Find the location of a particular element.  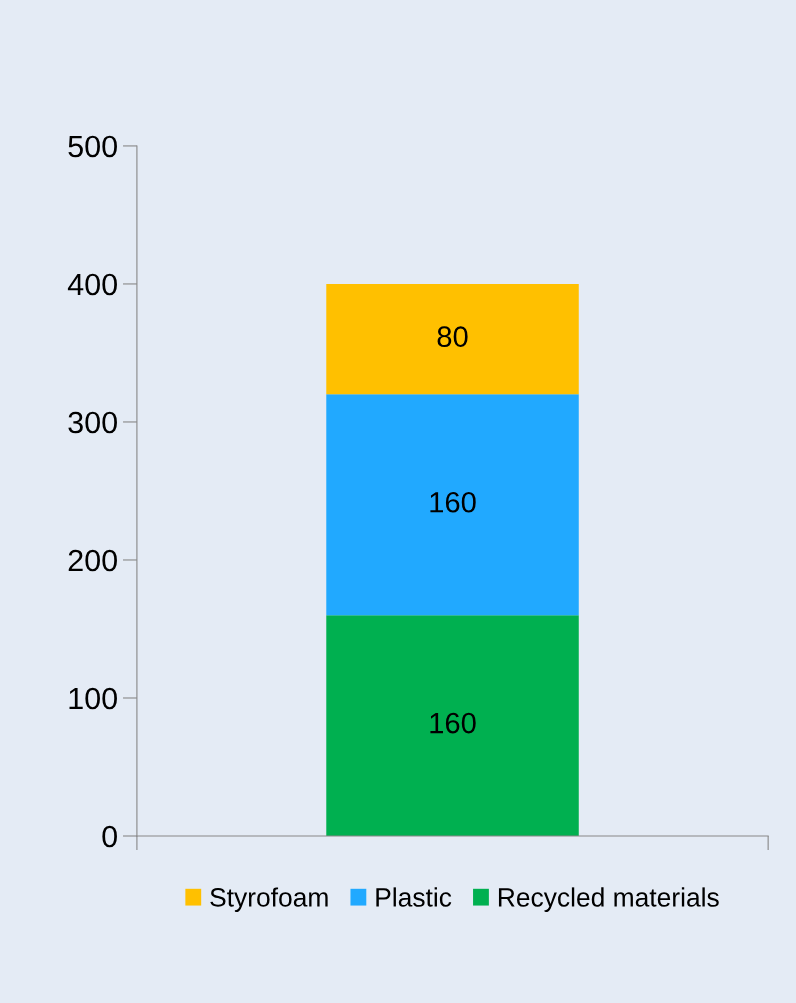

legend-label: Plastic is located at coordinates (414, 897).